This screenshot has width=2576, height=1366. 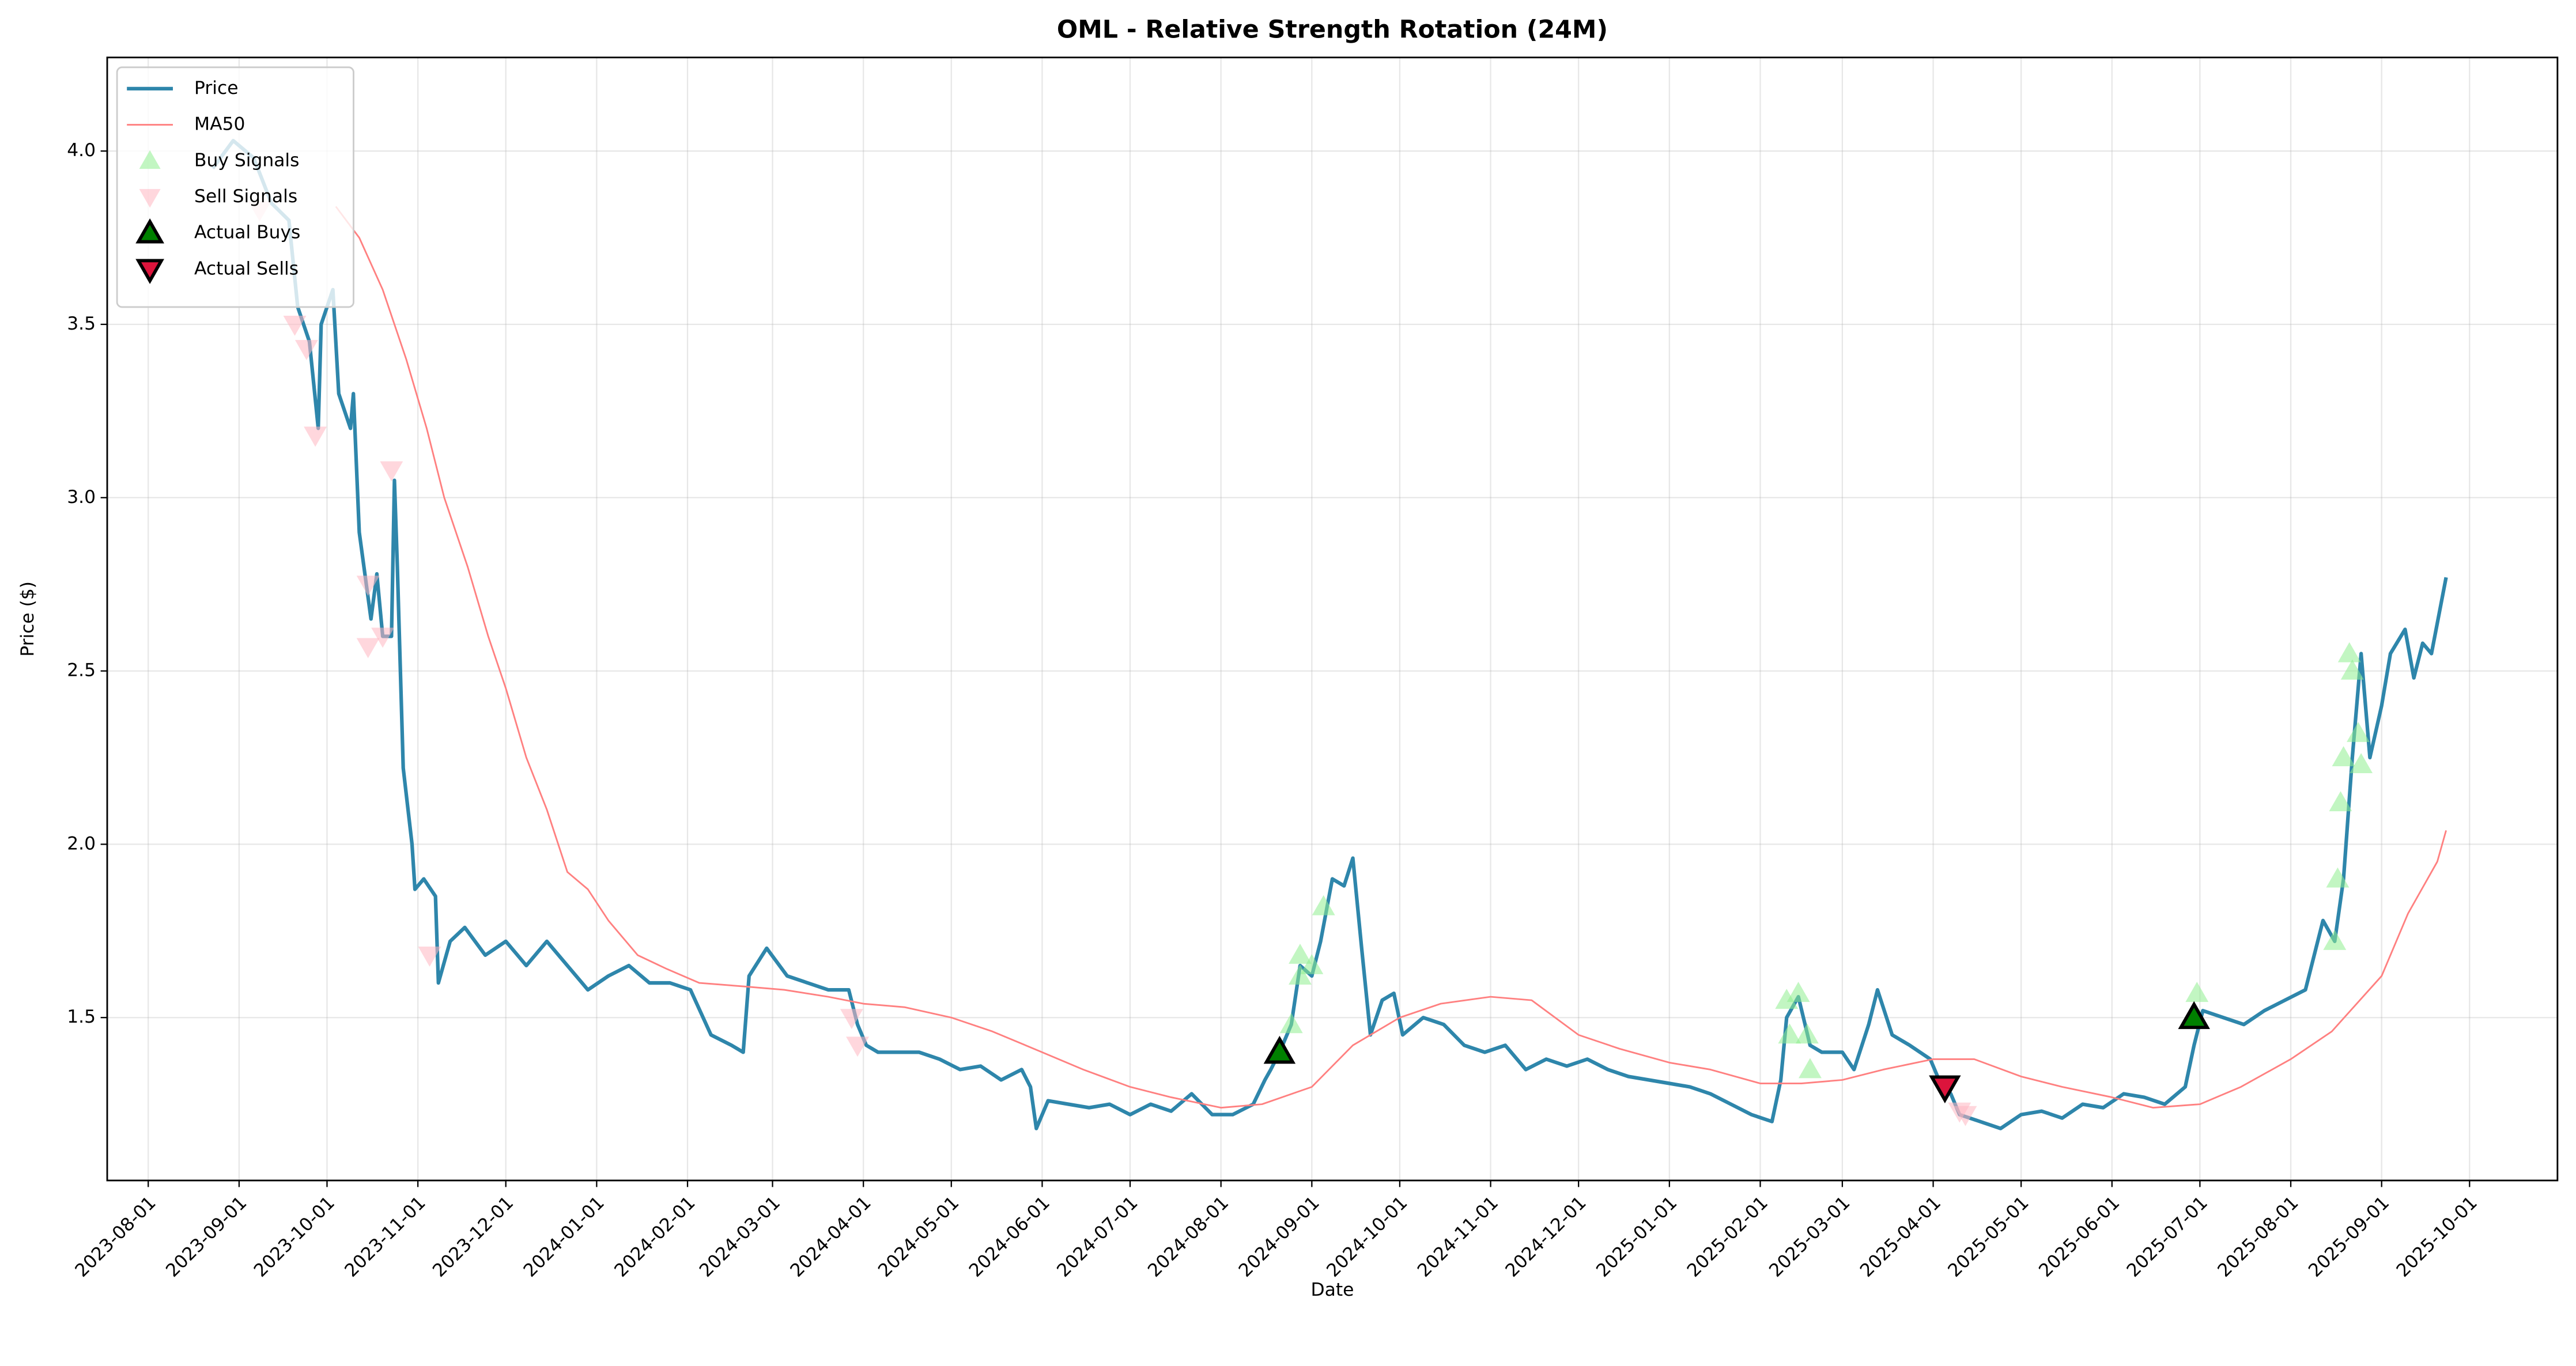 I want to click on legend-label: Actual Buys, so click(x=247, y=232).